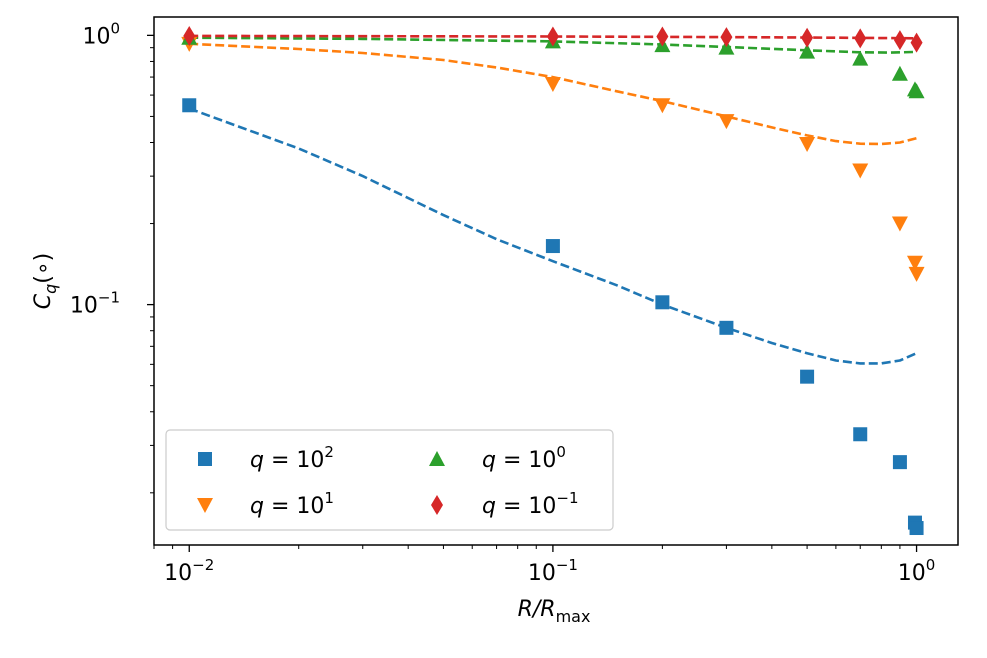 This screenshot has width=987, height=658. What do you see at coordinates (50, 289) in the screenshot?
I see `y-axis-label-sub: q` at bounding box center [50, 289].